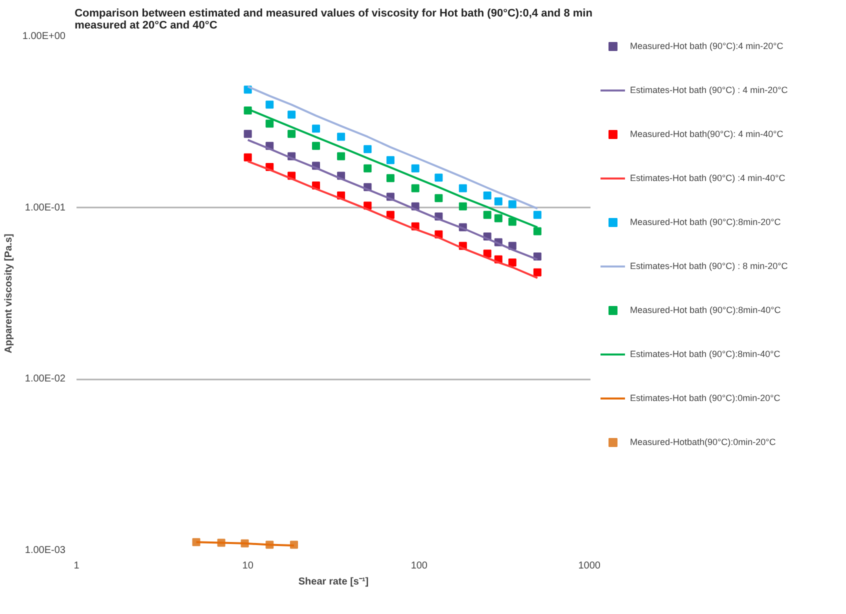  What do you see at coordinates (709, 90) in the screenshot?
I see `legend-label: Estimates-Hot bath (90°C) : 4 min-20°C` at bounding box center [709, 90].